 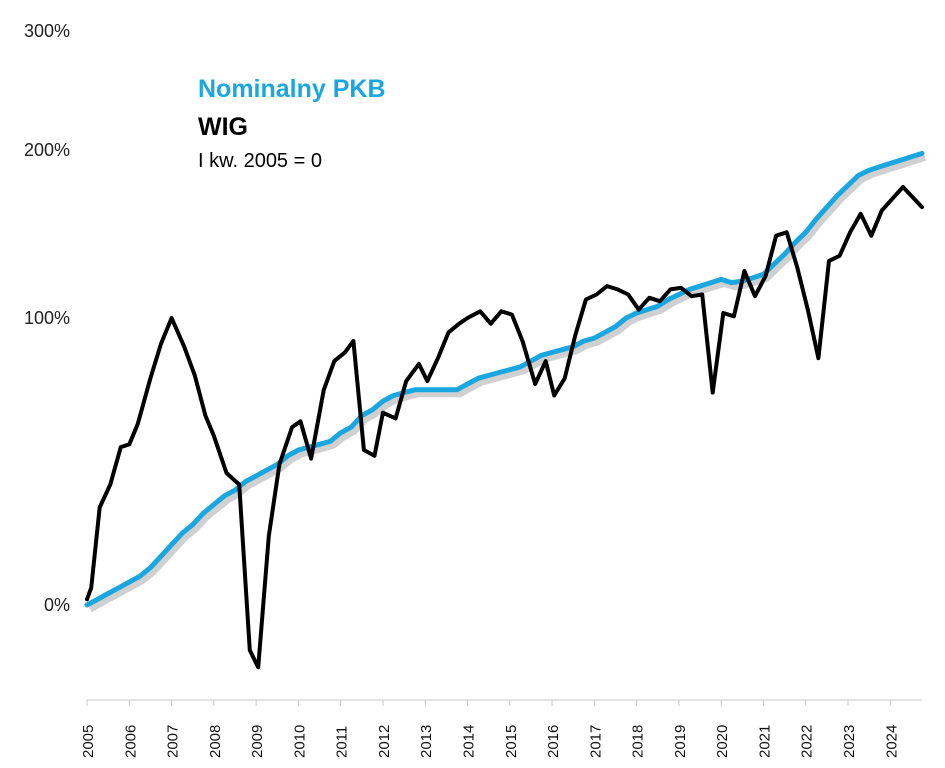 What do you see at coordinates (47, 150) in the screenshot?
I see `y-tick-label: 200%` at bounding box center [47, 150].